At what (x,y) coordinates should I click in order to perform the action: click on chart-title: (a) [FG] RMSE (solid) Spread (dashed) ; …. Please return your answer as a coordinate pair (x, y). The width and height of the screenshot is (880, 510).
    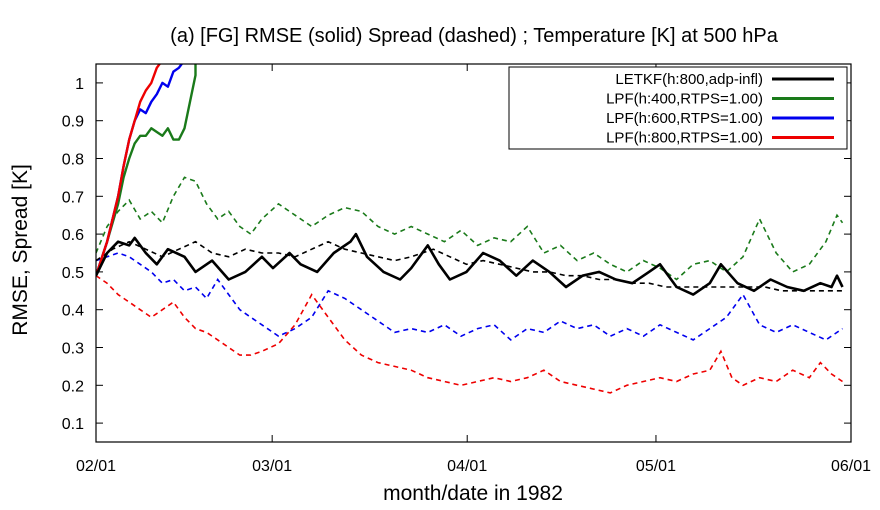
    Looking at the image, I should click on (474, 36).